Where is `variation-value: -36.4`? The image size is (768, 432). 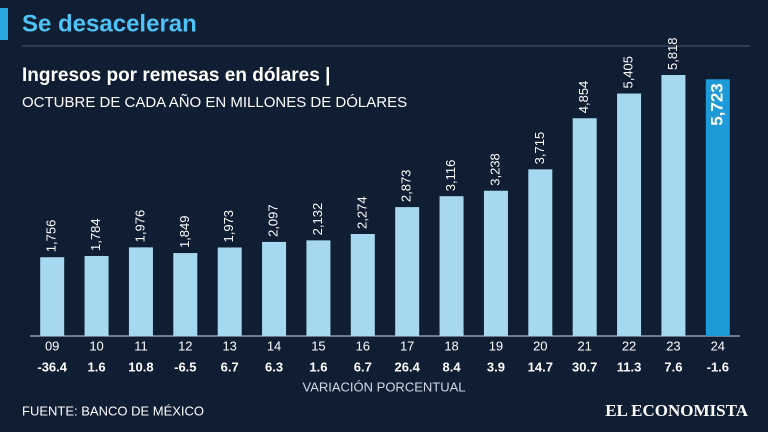 variation-value: -36.4 is located at coordinates (52, 366).